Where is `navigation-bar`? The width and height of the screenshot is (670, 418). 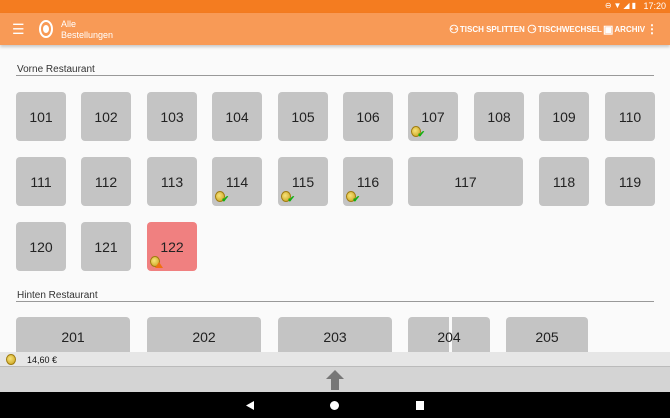
navigation-bar is located at coordinates (335, 405).